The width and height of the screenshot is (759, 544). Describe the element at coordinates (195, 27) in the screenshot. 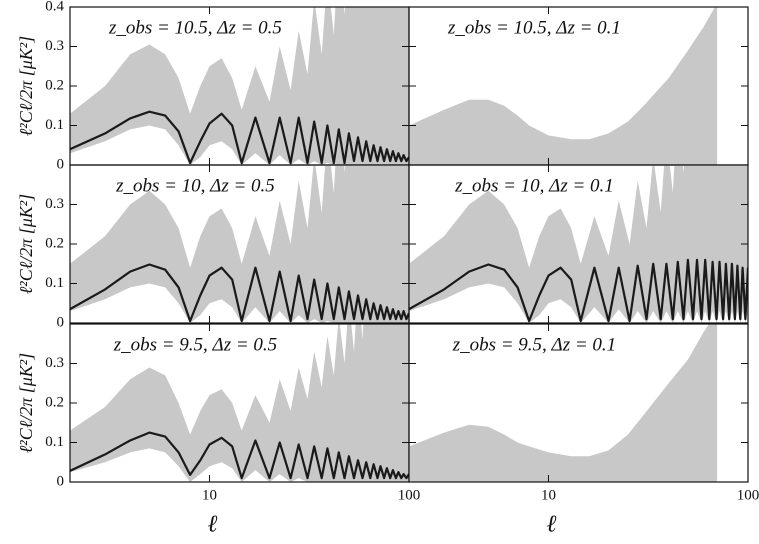

I see `panel-annotation: z_obs = 10.5, Δz = 0.5` at that location.